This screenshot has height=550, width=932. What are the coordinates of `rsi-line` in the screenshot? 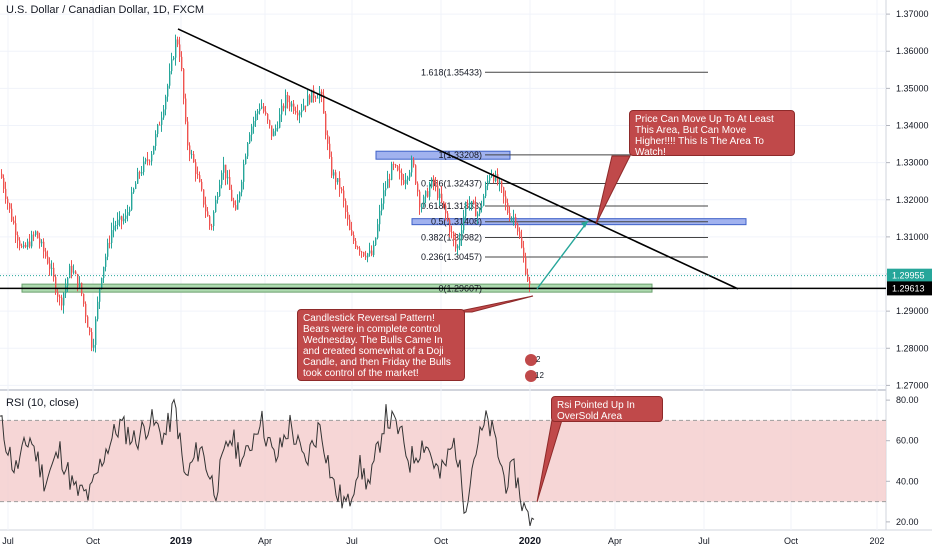 It's located at (267, 462).